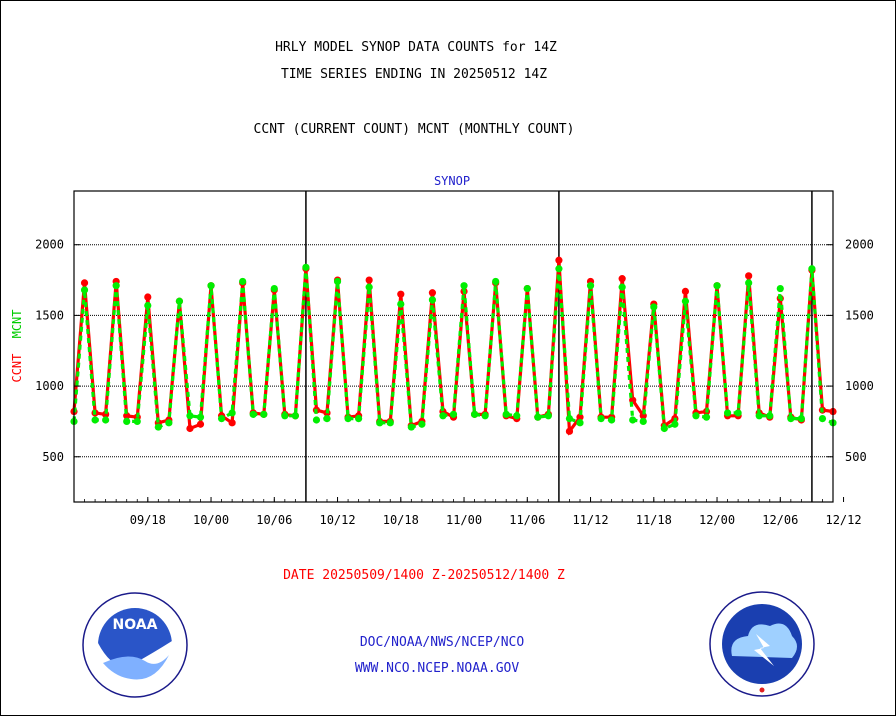 This screenshot has height=716, width=896. I want to click on y-tick-label-right: 1000, so click(859, 386).